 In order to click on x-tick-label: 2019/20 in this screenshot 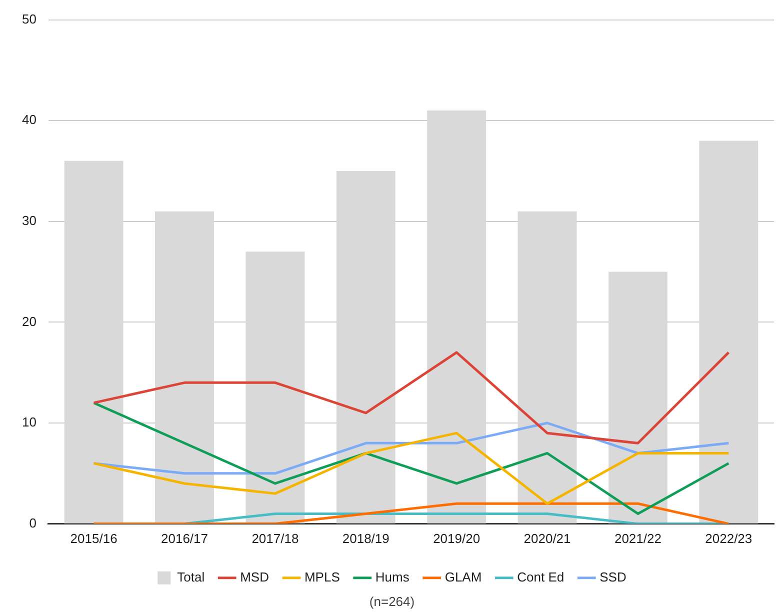, I will do `click(456, 538)`.